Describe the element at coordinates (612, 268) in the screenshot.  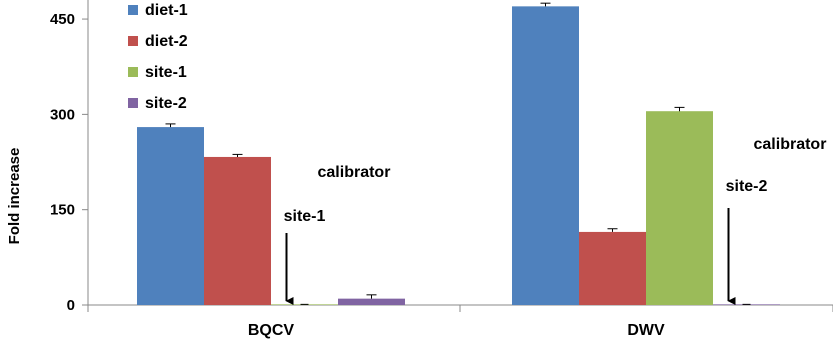
I see `bar-diet-2-DWV` at that location.